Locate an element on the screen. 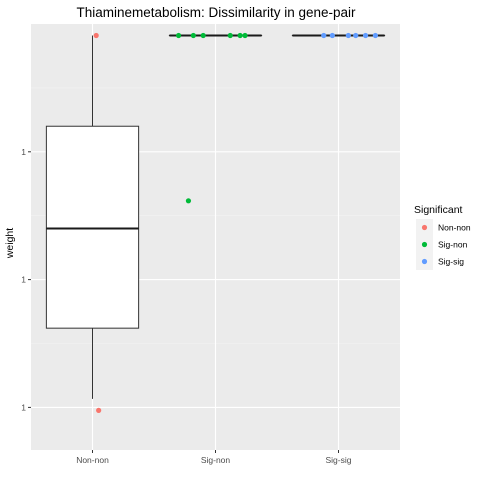 Image resolution: width=480 pixels, height=480 pixels. legend-item-non-non: Non-non is located at coordinates (443, 227).